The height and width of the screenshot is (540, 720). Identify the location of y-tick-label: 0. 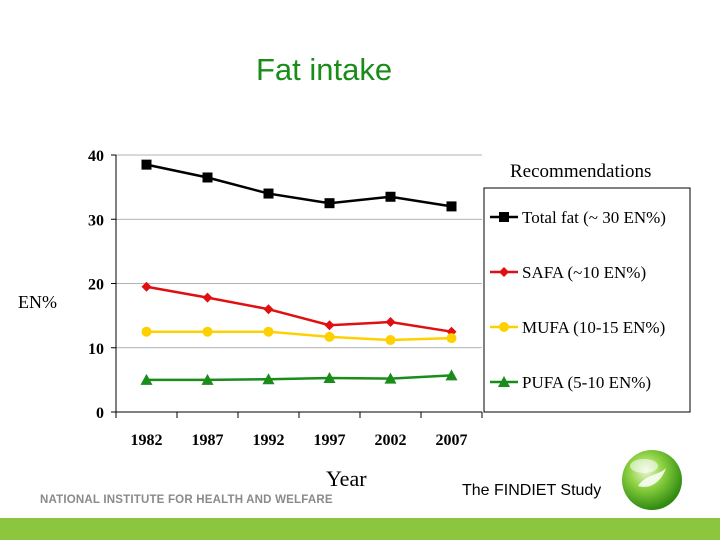
(100, 413).